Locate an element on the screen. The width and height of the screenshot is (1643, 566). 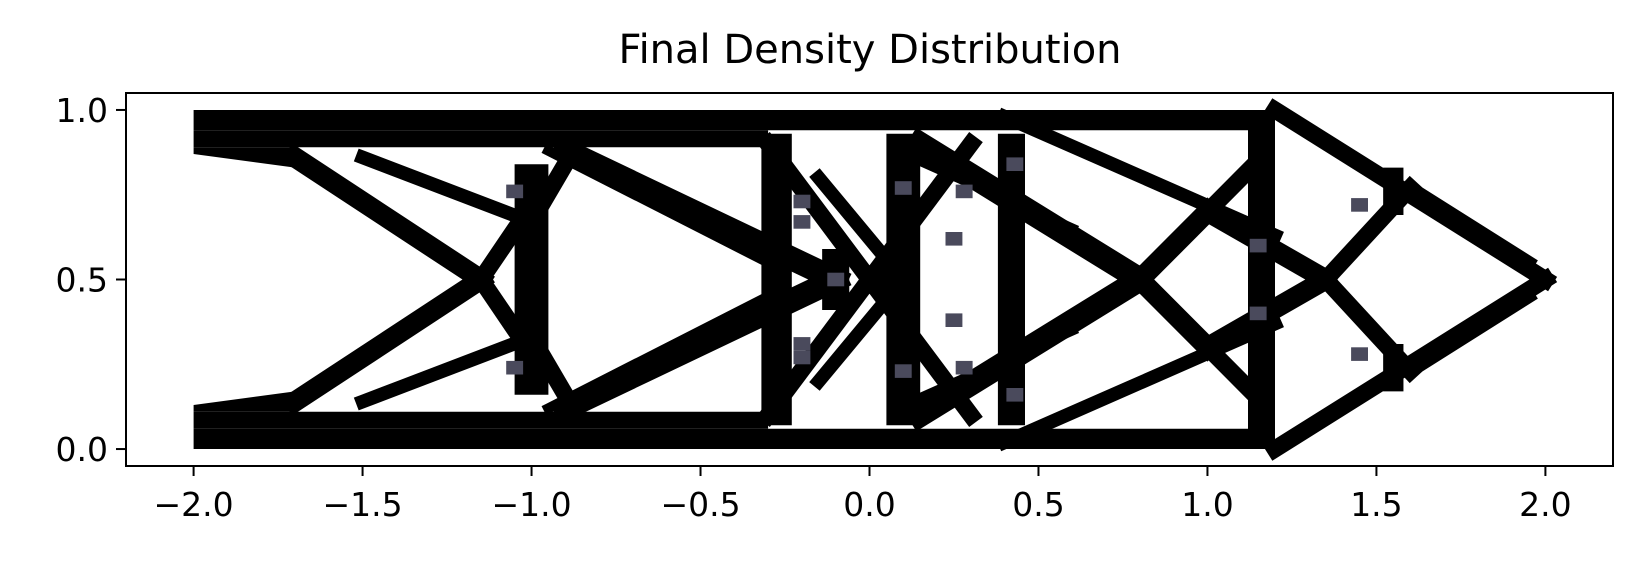
x-axis: −2.0 −1.5 −1.0 −0.5 0.0 0.5 1.0 1.5 2.0 is located at coordinates (863, 495).